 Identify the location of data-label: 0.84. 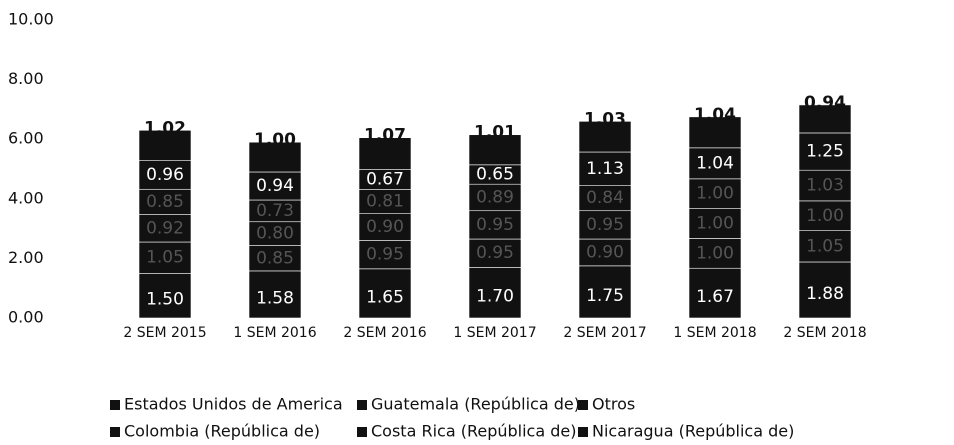
(605, 198).